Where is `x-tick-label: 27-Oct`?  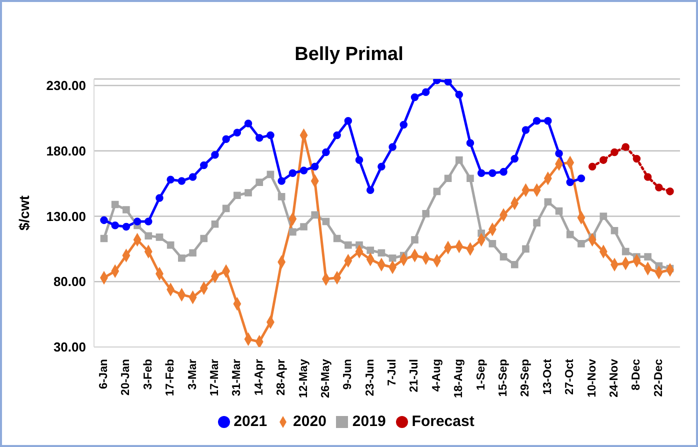 x-tick-label: 27-Oct is located at coordinates (570, 376).